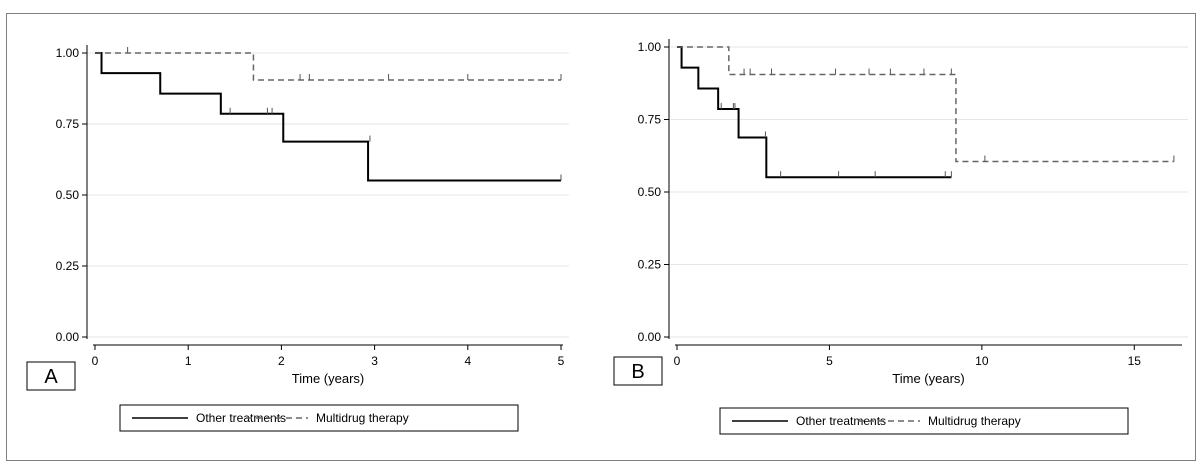  I want to click on x-tick-label: 3, so click(374, 361).